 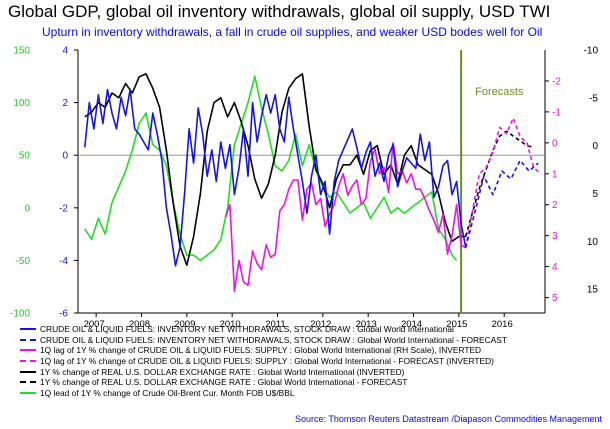 I want to click on y-right-inner-tick-label: 2, so click(x=555, y=205).